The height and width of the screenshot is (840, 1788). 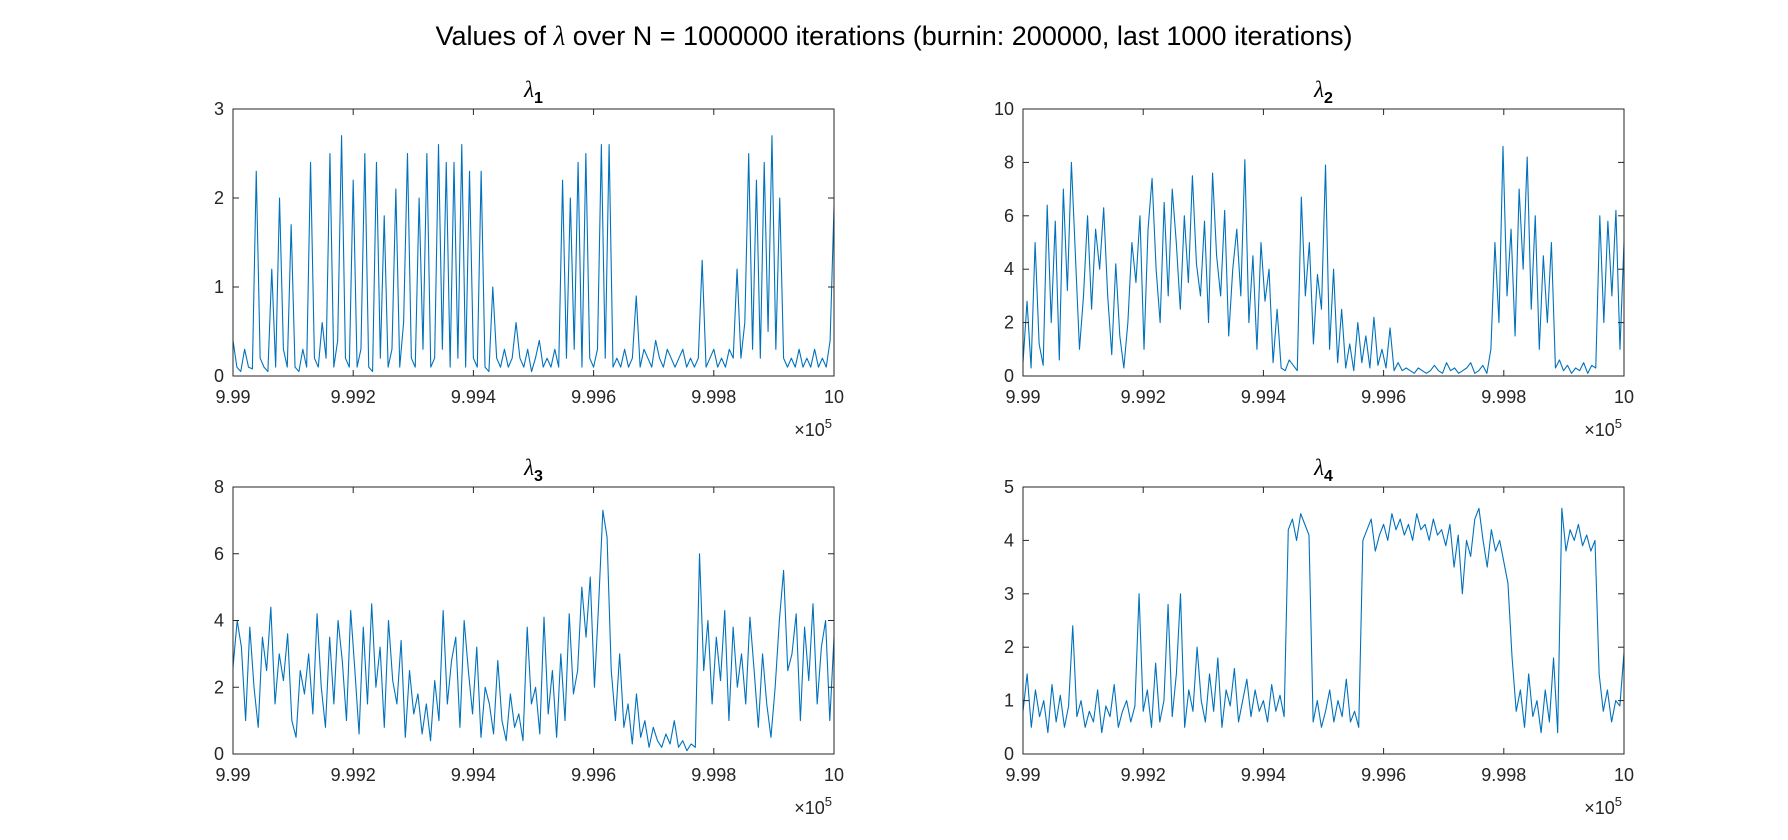 I want to click on y-tick-label: 5, so click(x=1009, y=487).